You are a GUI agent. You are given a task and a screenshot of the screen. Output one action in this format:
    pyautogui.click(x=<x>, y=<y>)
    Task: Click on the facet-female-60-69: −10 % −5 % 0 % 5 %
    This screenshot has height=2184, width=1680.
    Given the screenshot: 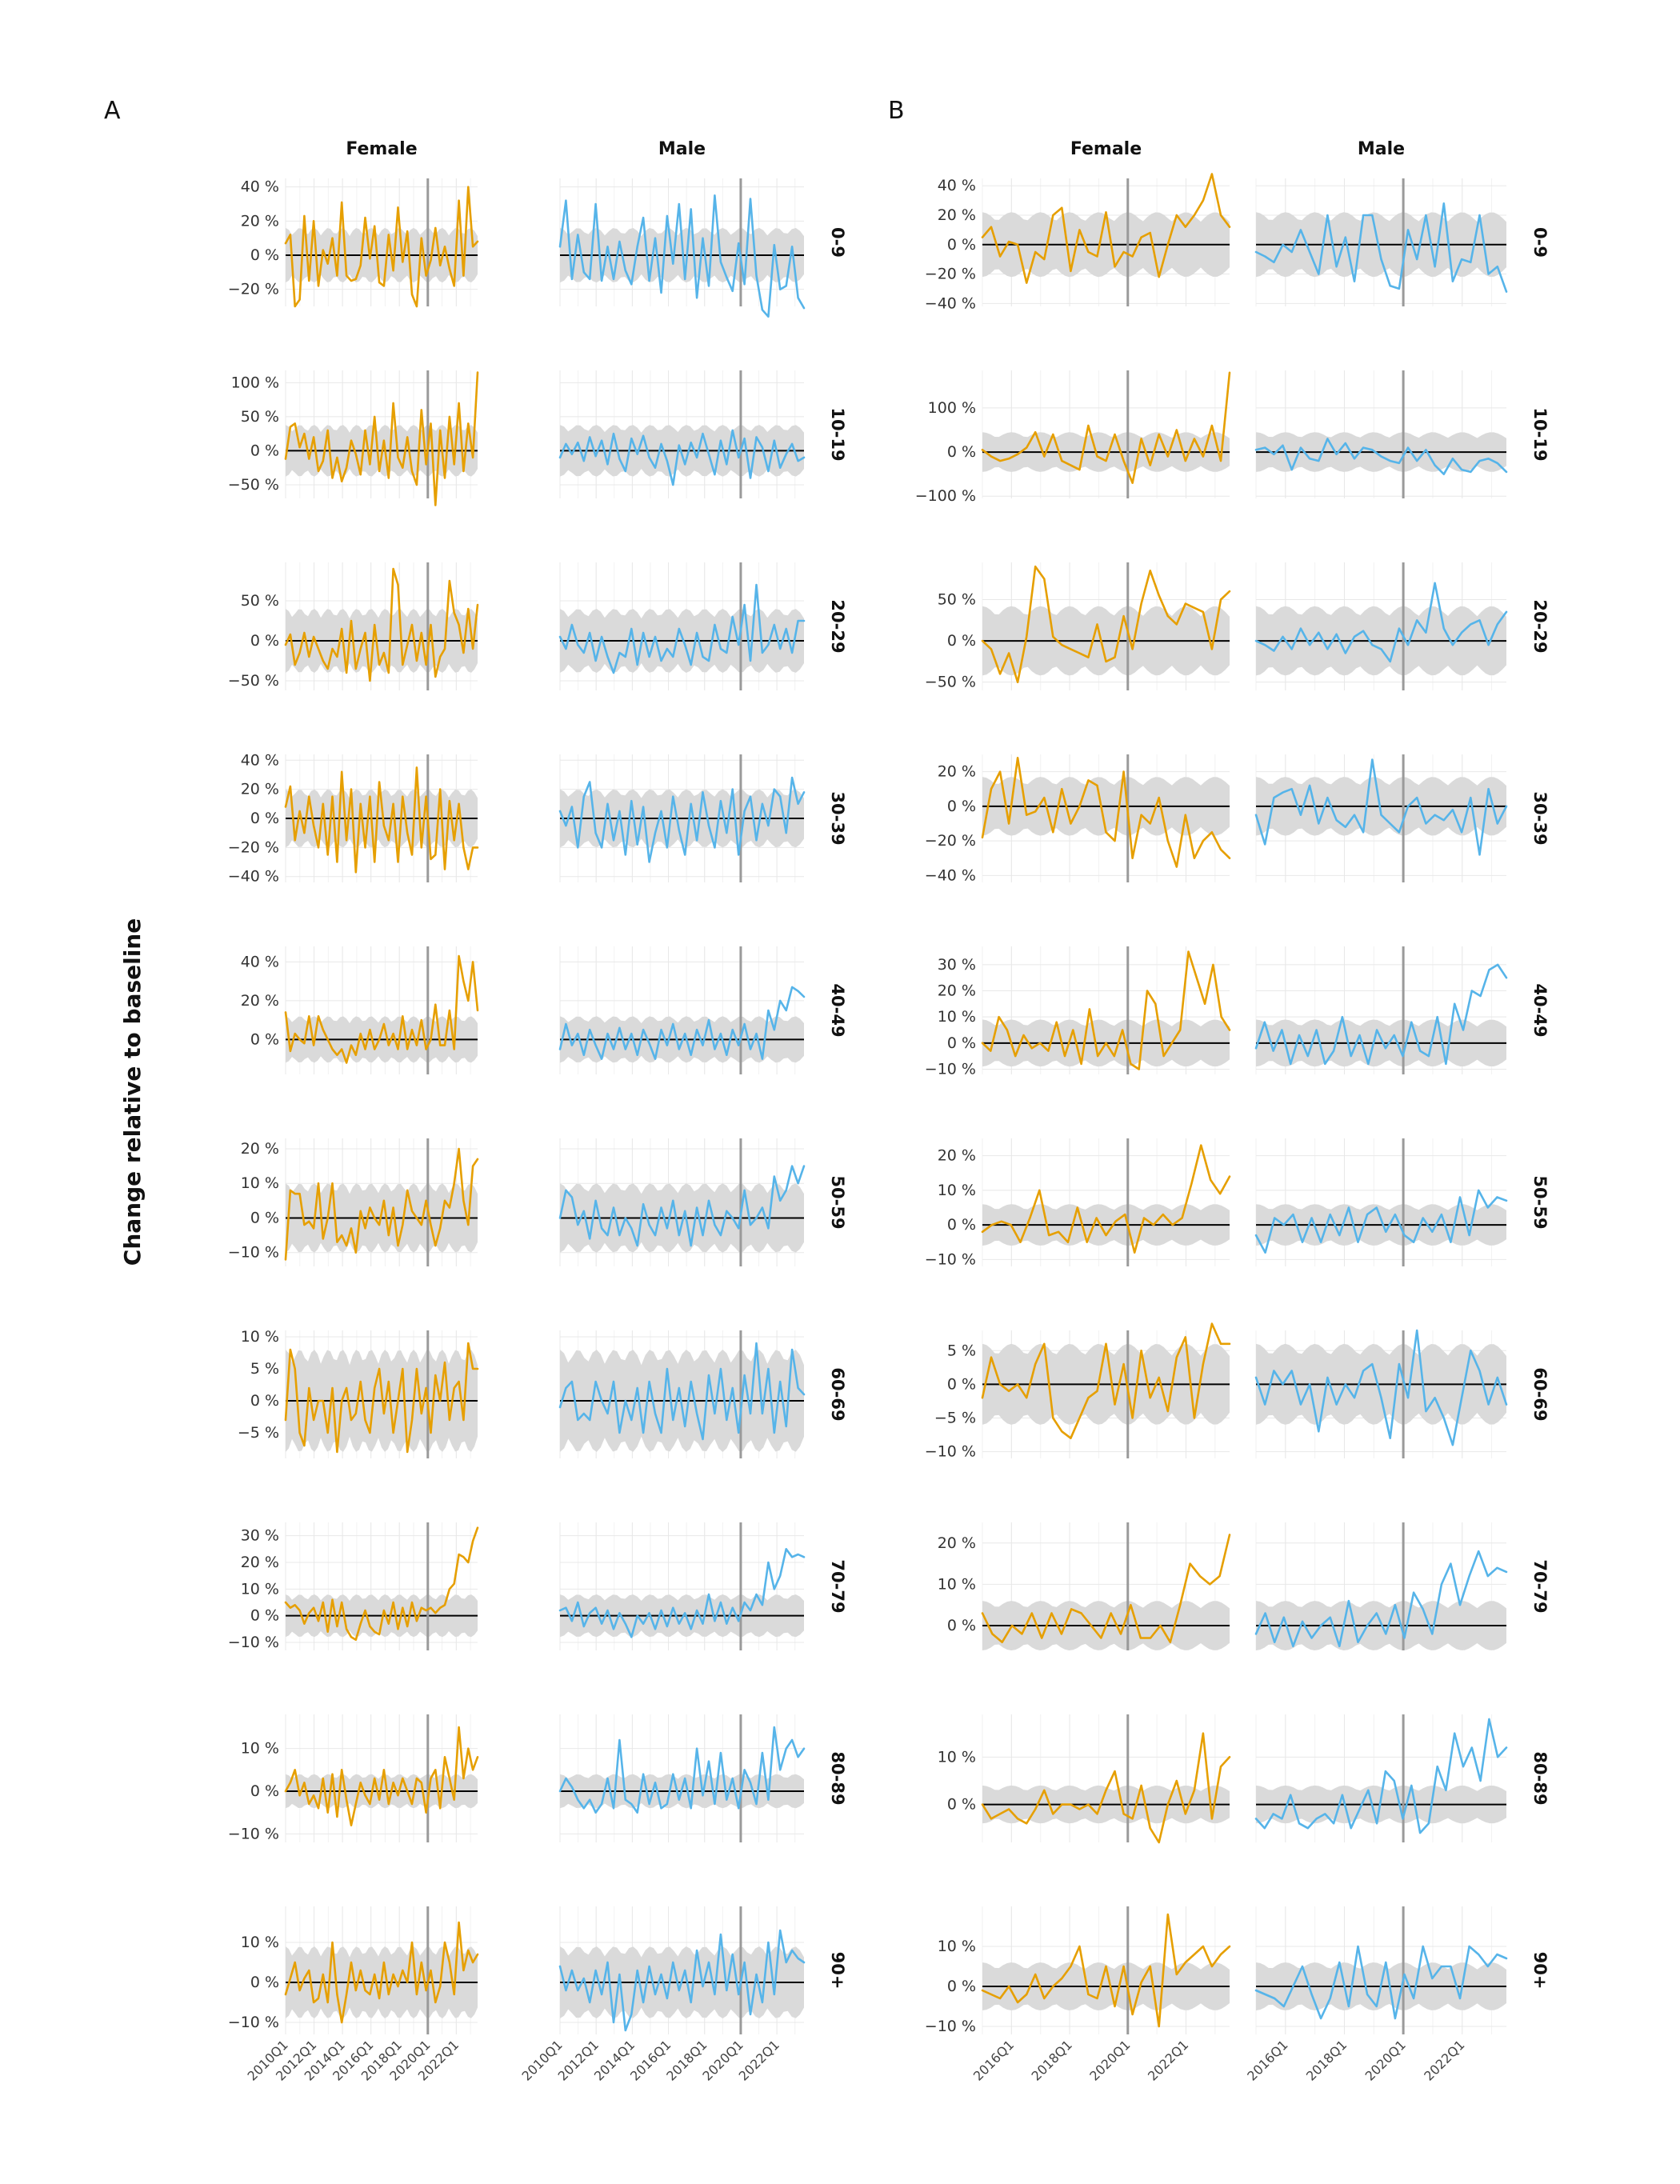 What is the action you would take?
    pyautogui.click(x=1078, y=1391)
    